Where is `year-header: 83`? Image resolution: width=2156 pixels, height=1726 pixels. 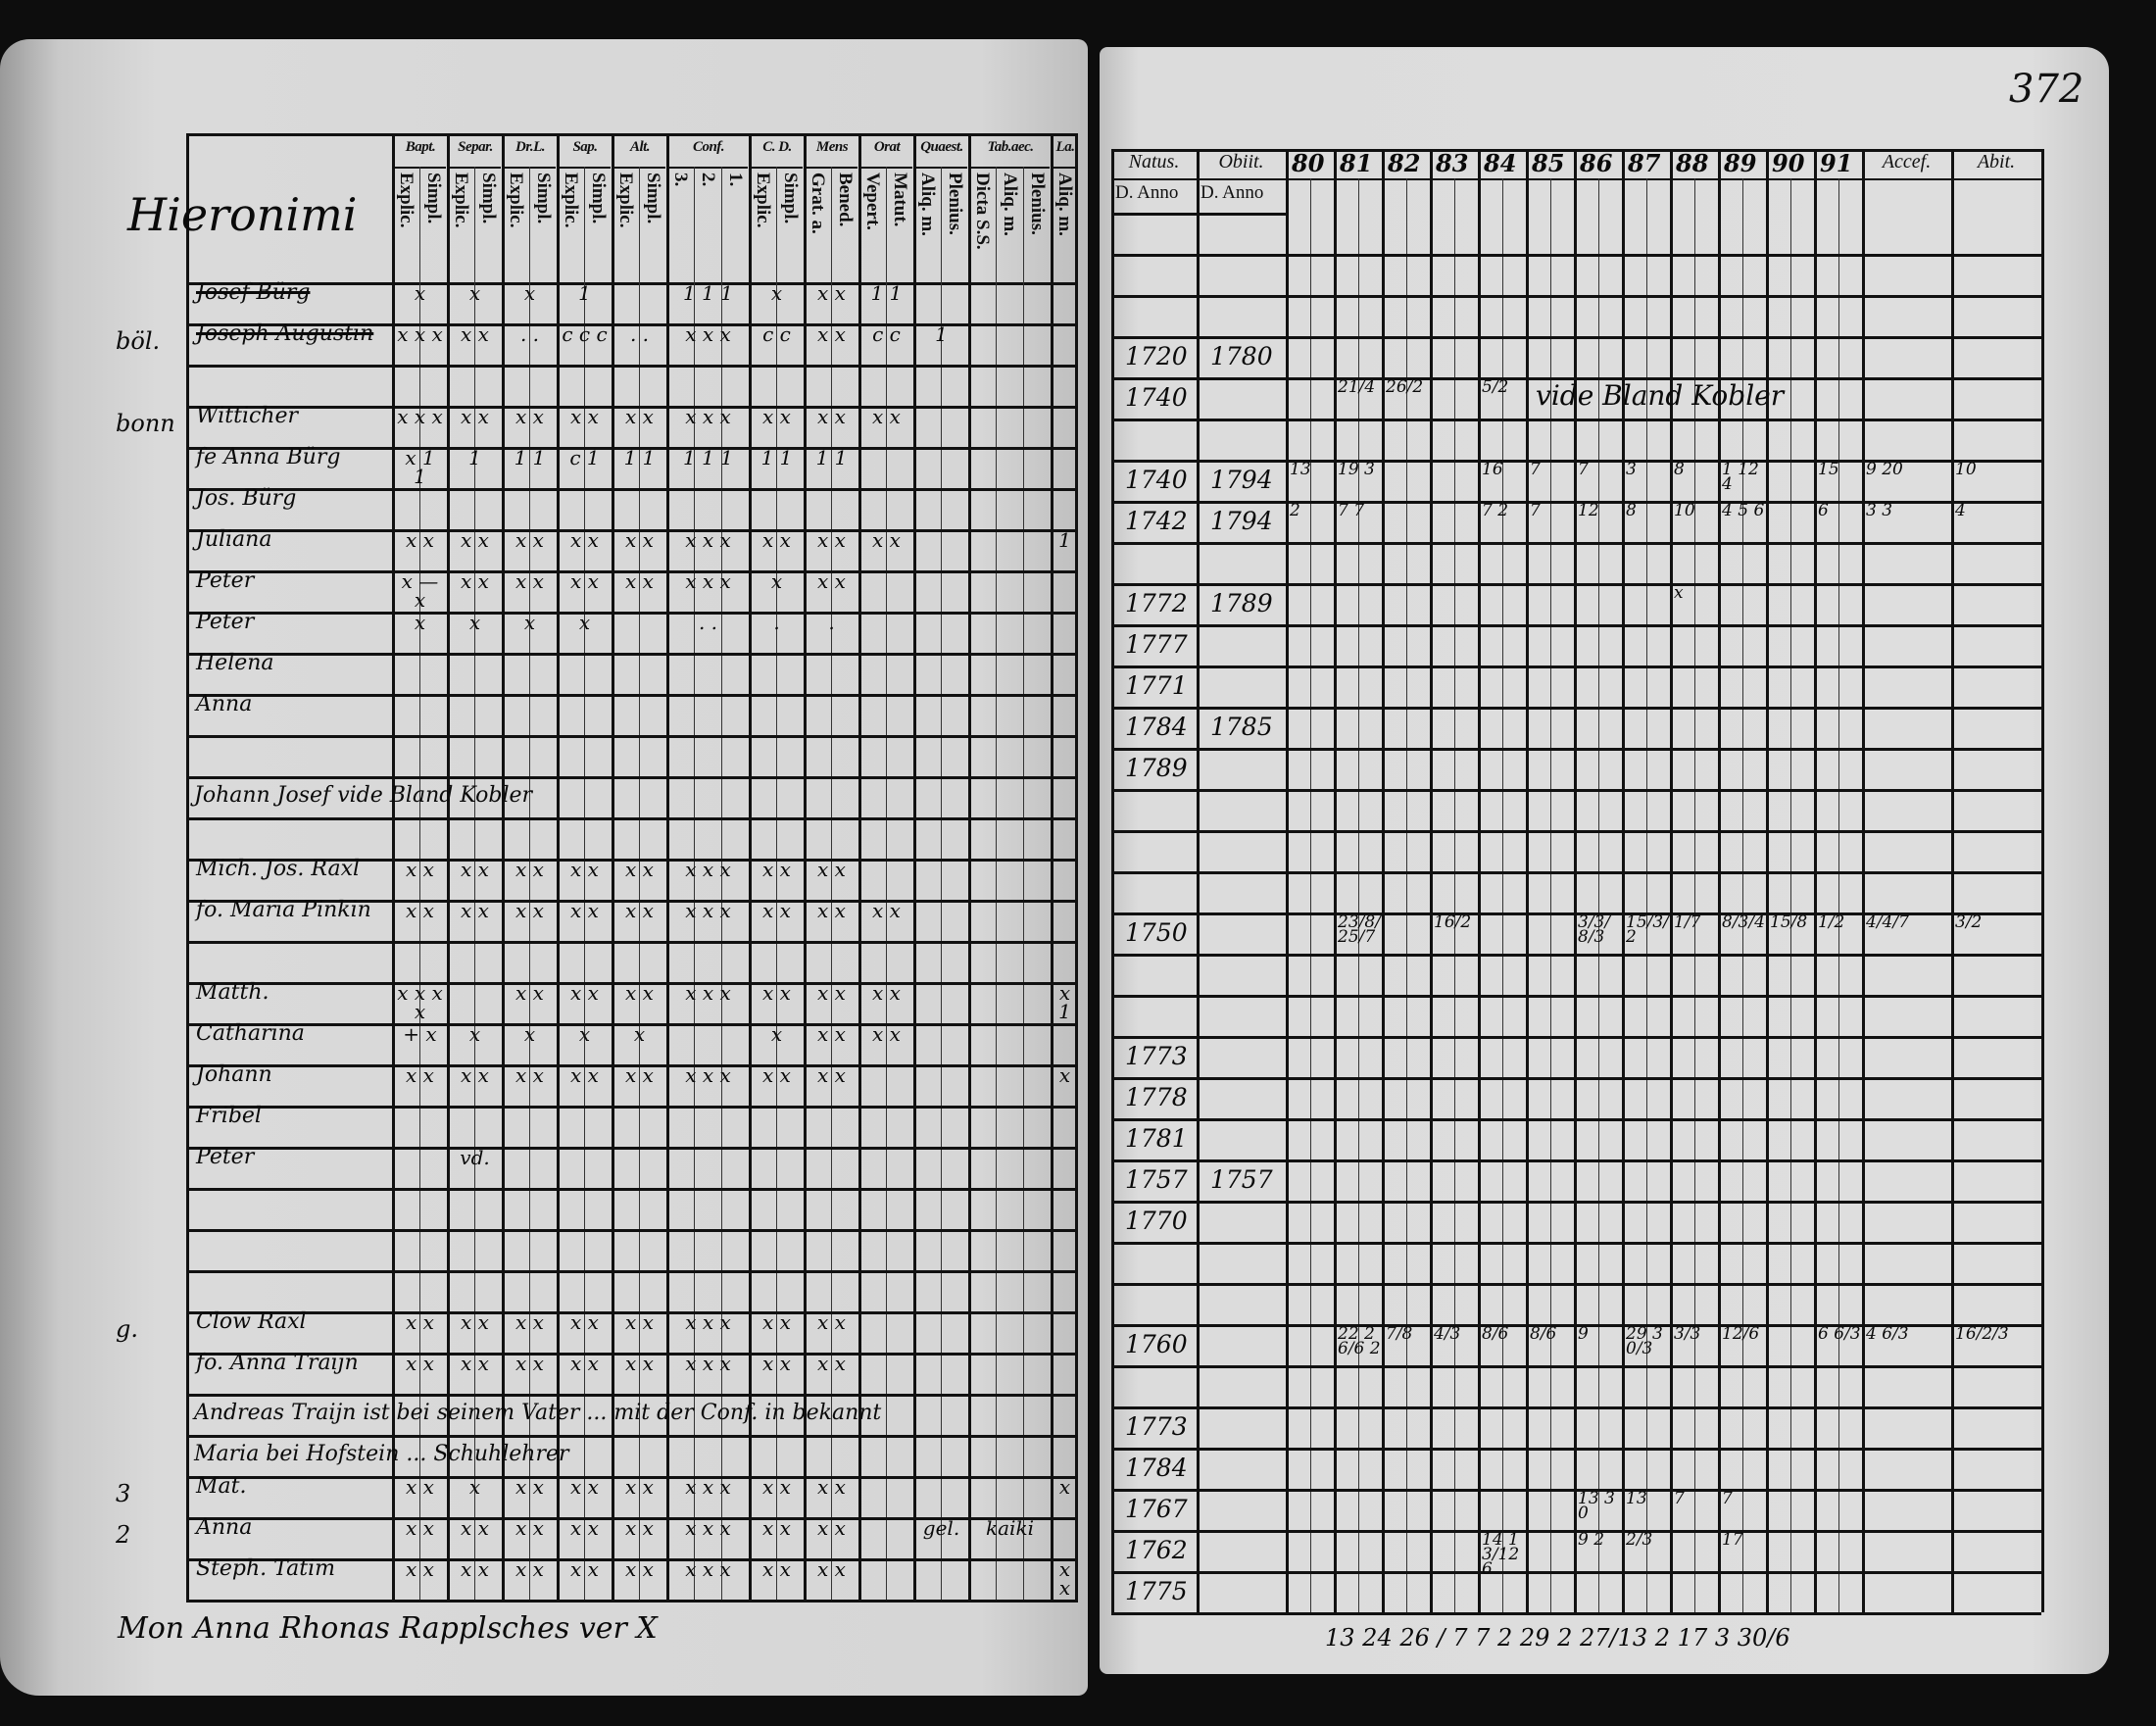
year-header: 83 is located at coordinates (1452, 163).